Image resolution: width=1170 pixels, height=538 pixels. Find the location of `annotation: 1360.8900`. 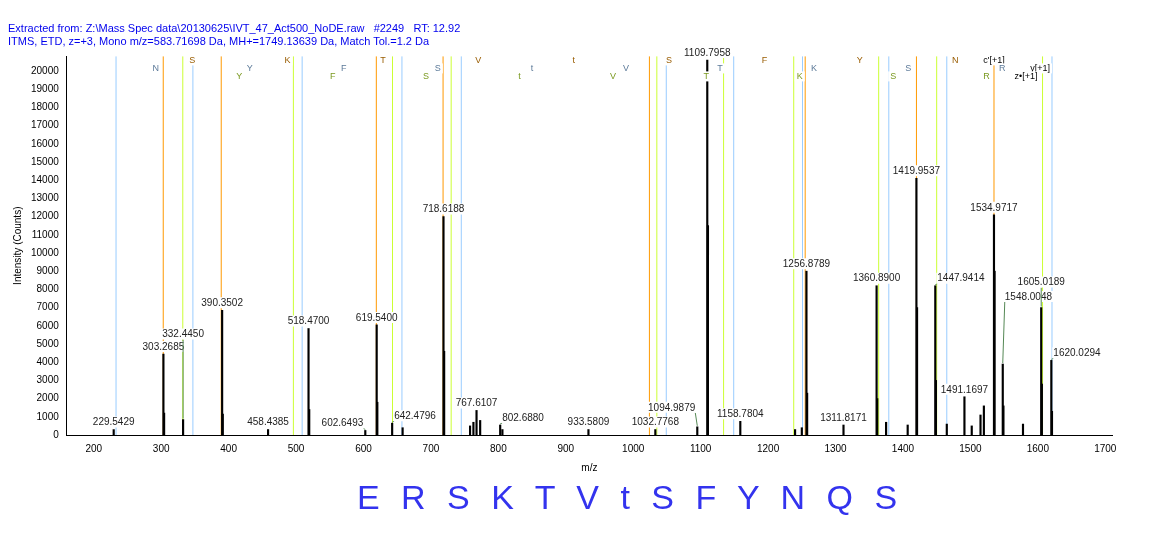

annotation: 1360.8900 is located at coordinates (876, 278).